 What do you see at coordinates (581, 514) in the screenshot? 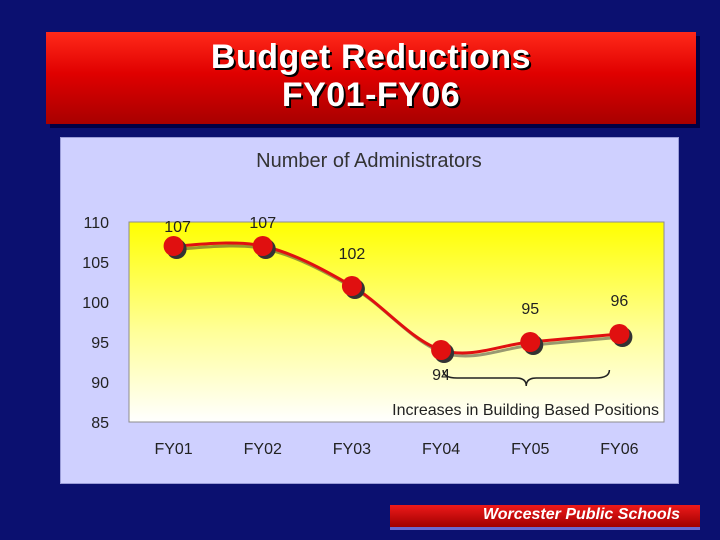
I see `footer-label: Worcester Public Schools` at bounding box center [581, 514].